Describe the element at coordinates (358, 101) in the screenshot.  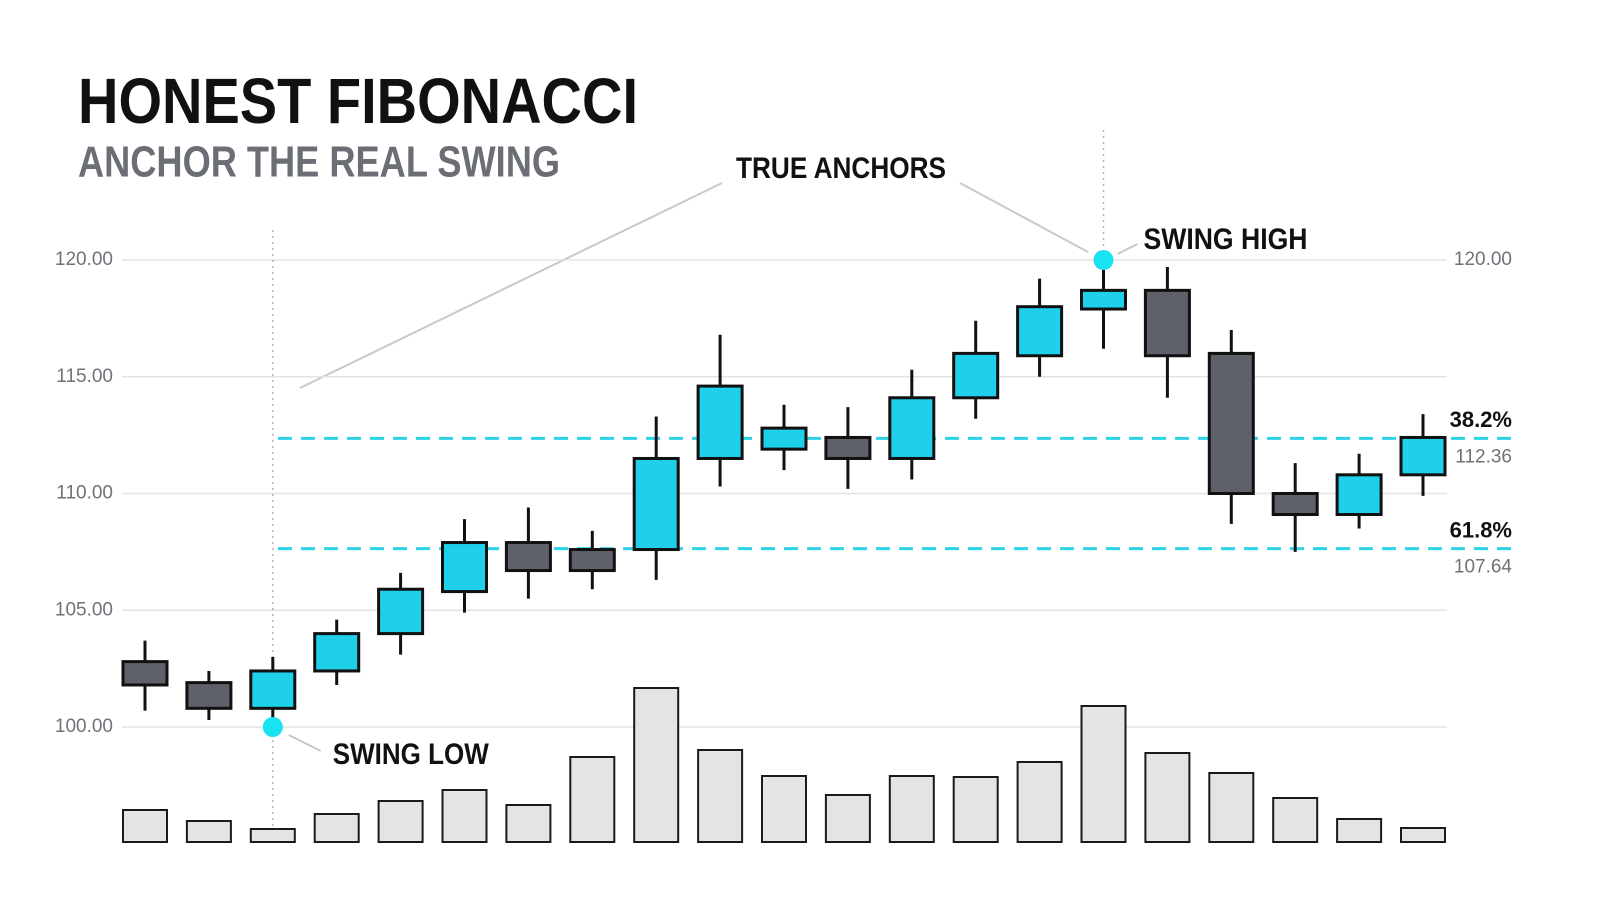
I see `chart-title: HONEST FIBONACCI` at that location.